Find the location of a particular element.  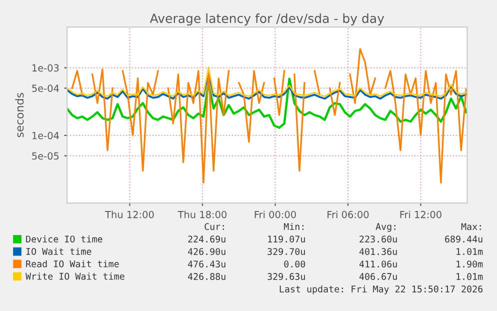

text: 224.69u is located at coordinates (207, 239).